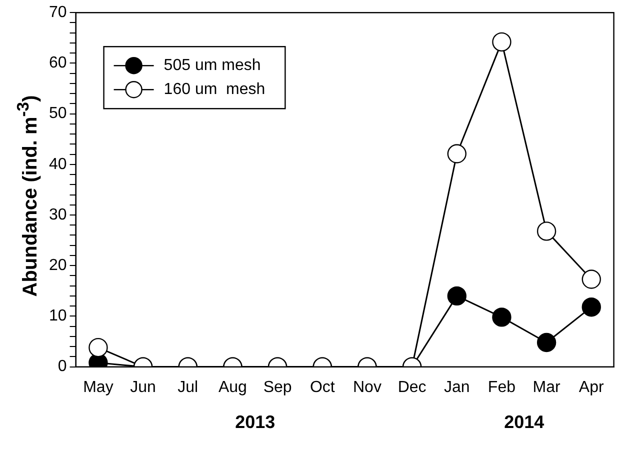 The image size is (624, 458). I want to click on x-tick-label: Aug, so click(232, 387).